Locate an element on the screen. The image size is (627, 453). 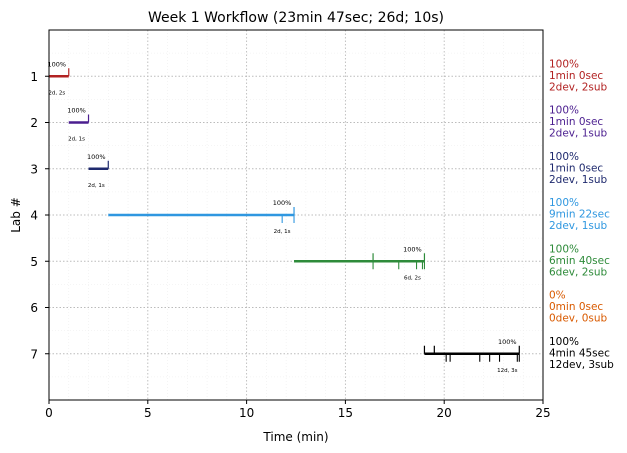
side-summary-line: 9min 22sec is located at coordinates (579, 215).